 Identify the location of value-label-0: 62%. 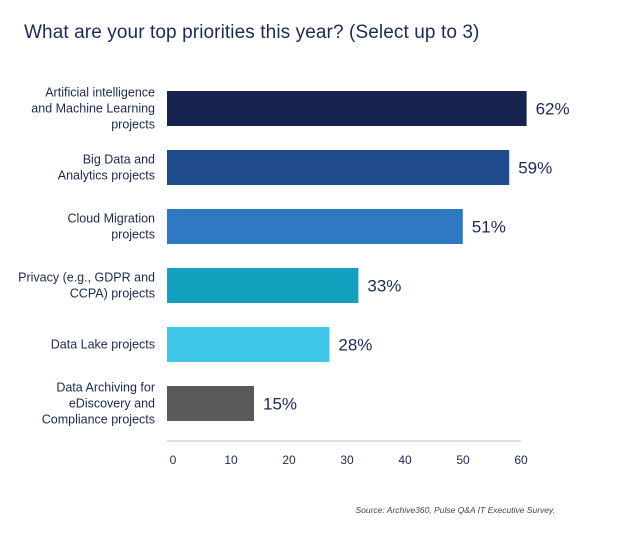
(553, 109).